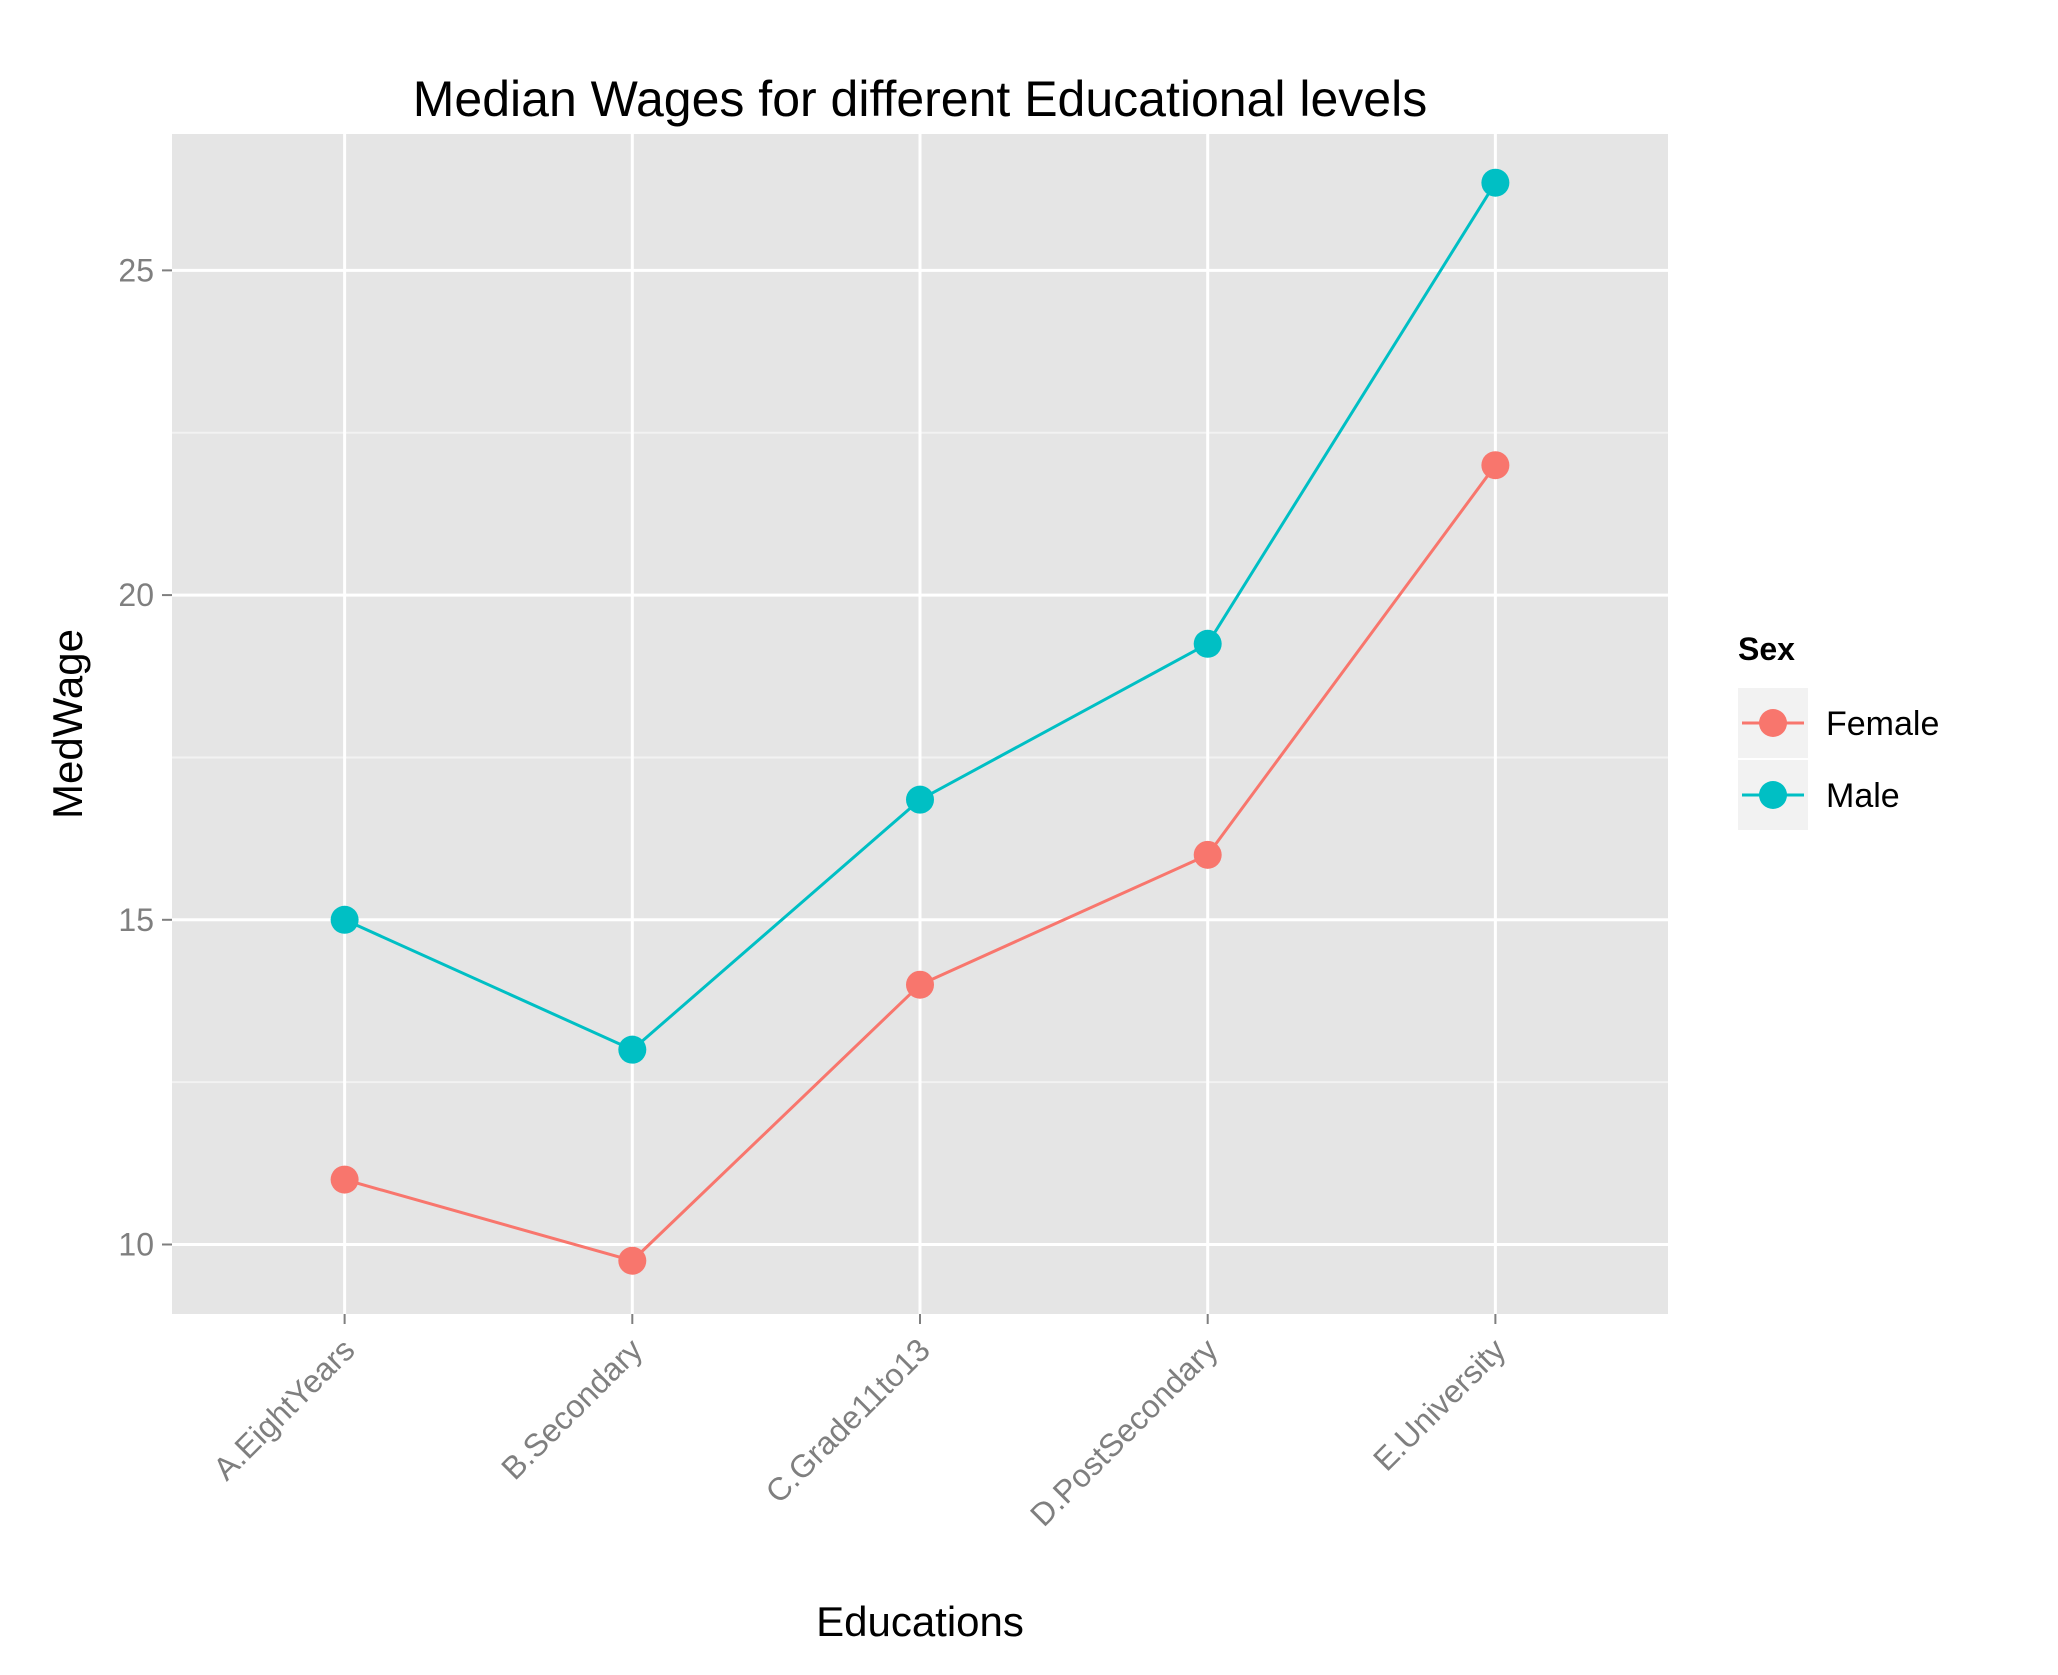 The image size is (2058, 1675). I want to click on x-tick-label: A.EightYears, so click(283, 1408).